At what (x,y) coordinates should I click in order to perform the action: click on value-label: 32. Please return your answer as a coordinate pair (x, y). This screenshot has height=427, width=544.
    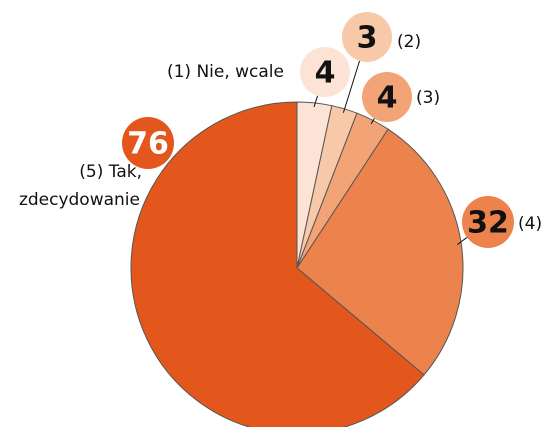
    Looking at the image, I should click on (488, 223).